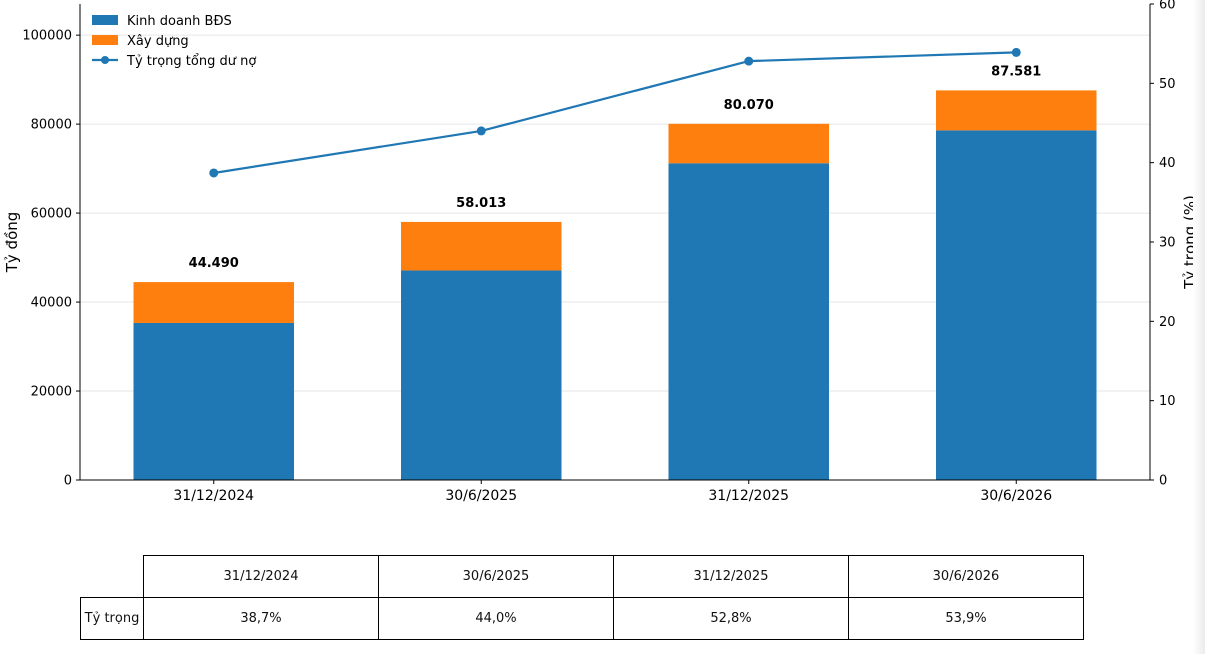  Describe the element at coordinates (112, 577) in the screenshot. I see `table-corner-cell` at that location.